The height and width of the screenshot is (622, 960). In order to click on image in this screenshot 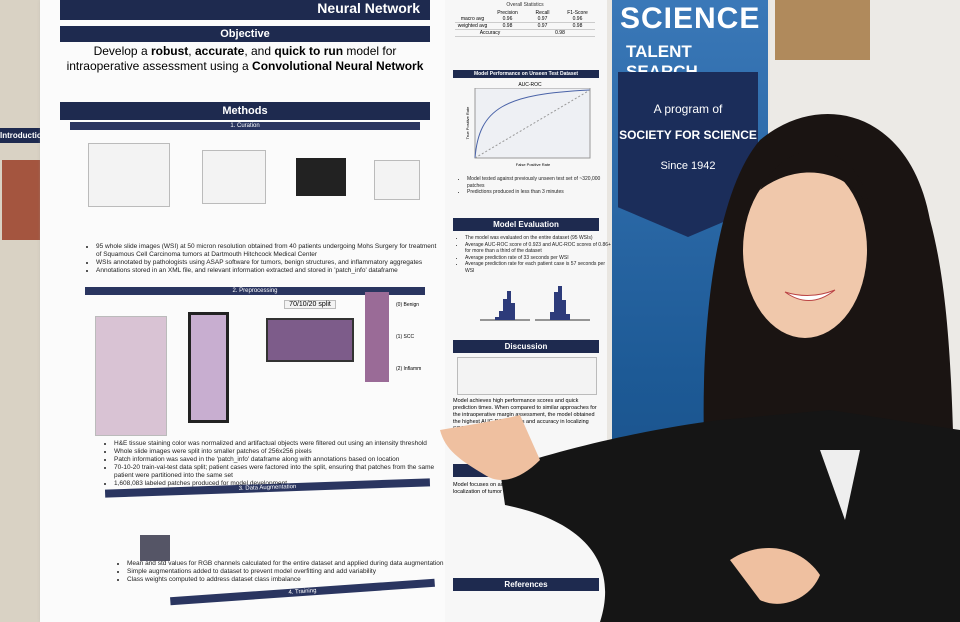, I will do `click(22, 200)`.